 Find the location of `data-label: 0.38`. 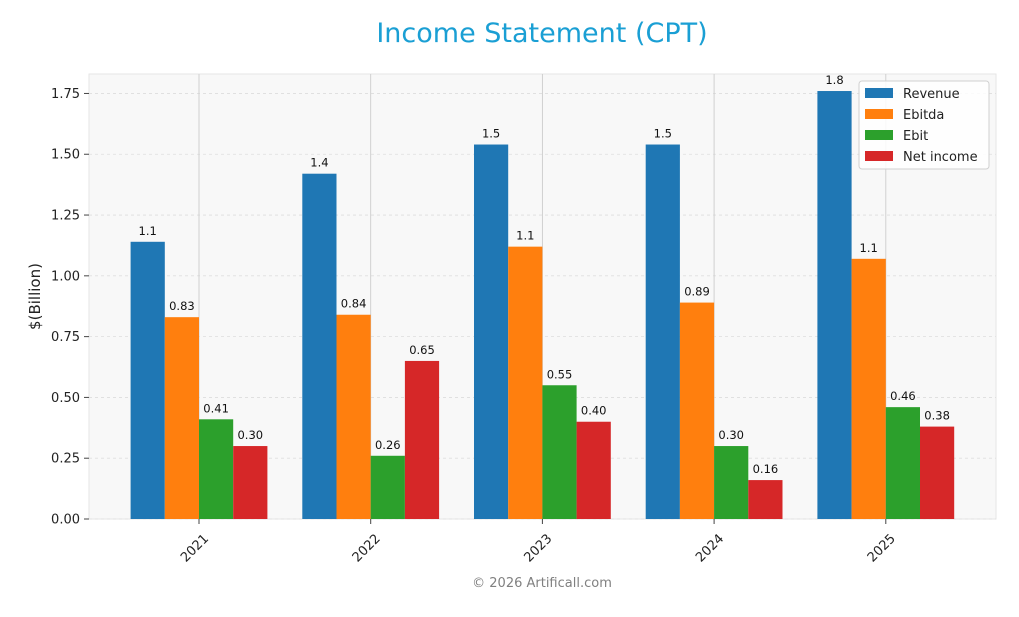

data-label: 0.38 is located at coordinates (937, 416).